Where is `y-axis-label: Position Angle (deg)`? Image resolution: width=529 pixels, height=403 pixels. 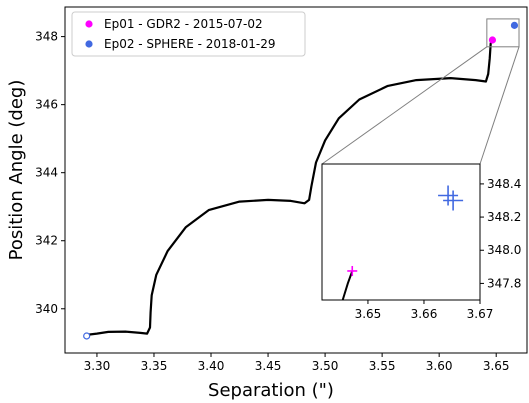 y-axis-label: Position Angle (deg) is located at coordinates (16, 170).